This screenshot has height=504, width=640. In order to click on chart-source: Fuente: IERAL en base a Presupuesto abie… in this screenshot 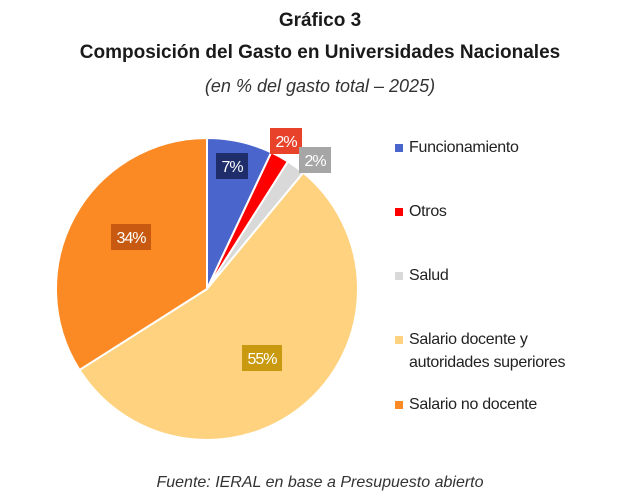, I will do `click(320, 482)`.